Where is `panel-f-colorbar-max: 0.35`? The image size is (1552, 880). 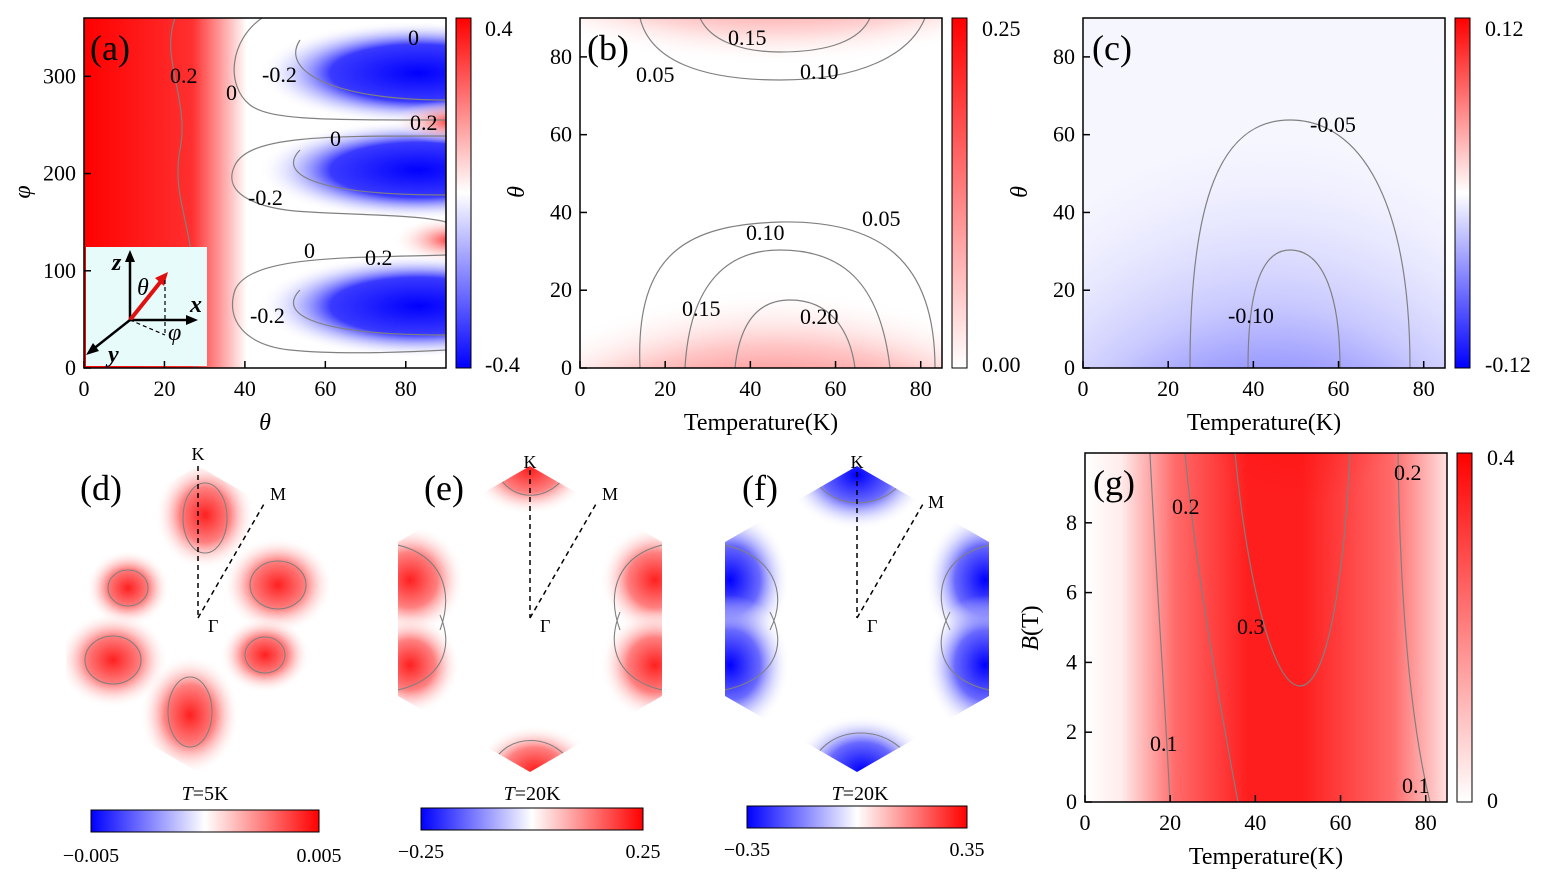
panel-f-colorbar-max: 0.35 is located at coordinates (967, 850).